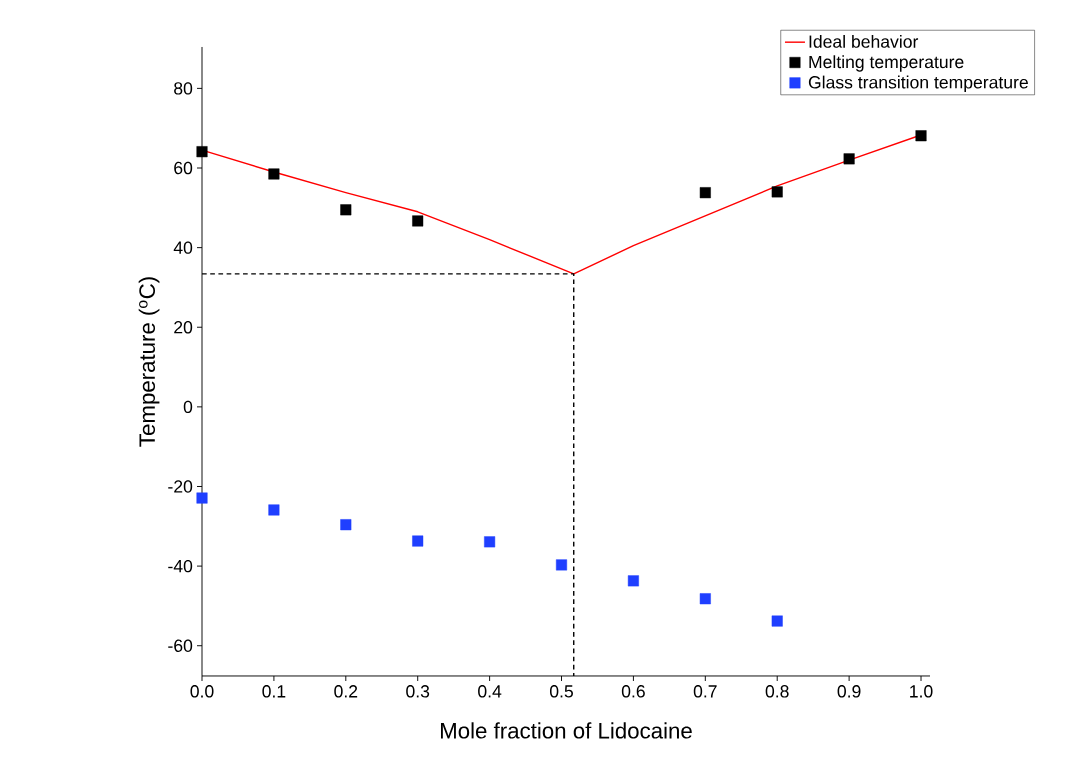 The height and width of the screenshot is (773, 1077). Describe the element at coordinates (183, 168) in the screenshot. I see `y-tick-label: 60` at that location.